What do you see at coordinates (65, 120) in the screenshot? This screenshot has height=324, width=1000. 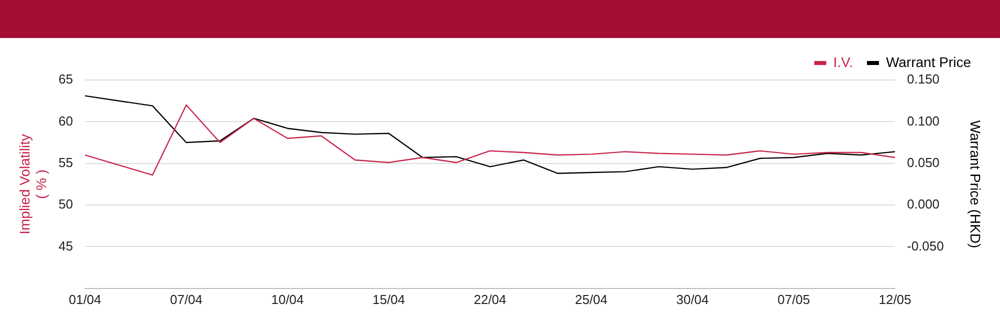 I see `y-tick-label: 60` at bounding box center [65, 120].